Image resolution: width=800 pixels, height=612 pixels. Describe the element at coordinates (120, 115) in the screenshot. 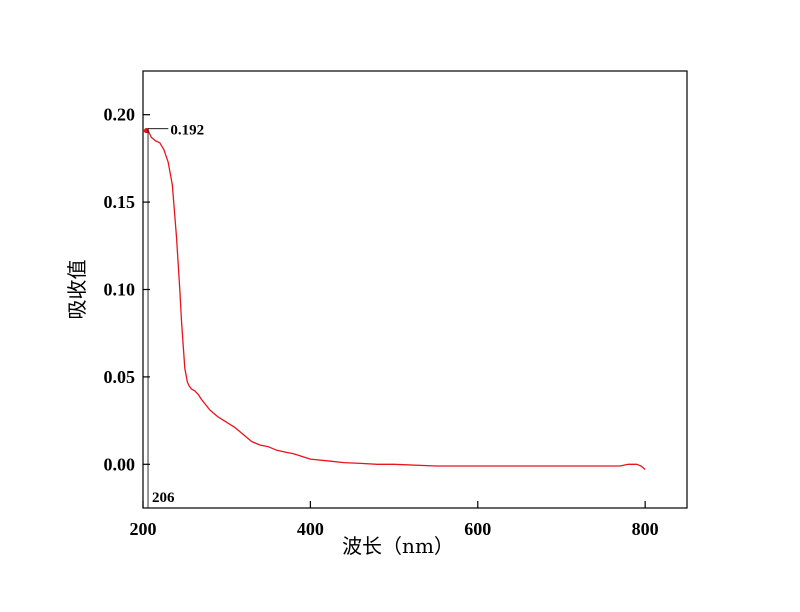

I see `y-tick-label: 0.20` at that location.